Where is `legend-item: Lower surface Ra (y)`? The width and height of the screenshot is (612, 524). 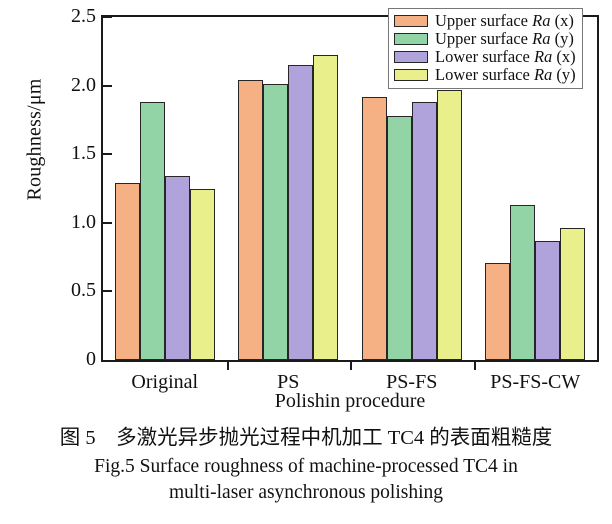 legend-item: Lower surface Ra (y) is located at coordinates (485, 75).